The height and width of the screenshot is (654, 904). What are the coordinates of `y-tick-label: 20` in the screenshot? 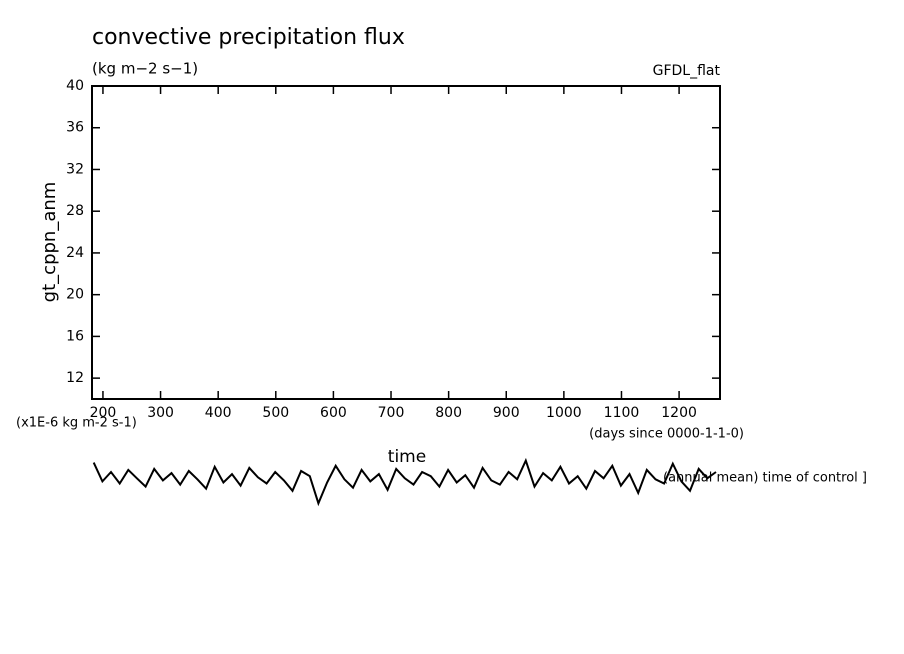 It's located at (75, 295).